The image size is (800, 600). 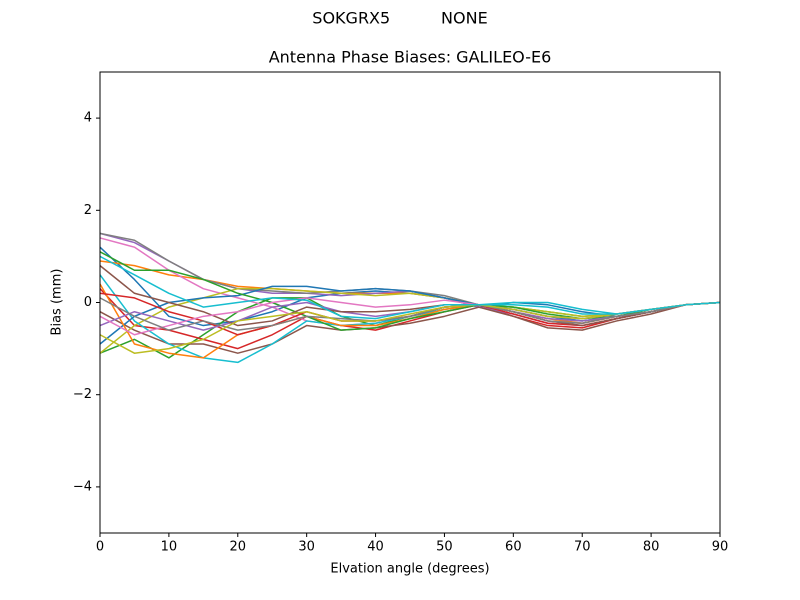 I want to click on x-tick-label: 10, so click(x=169, y=547).